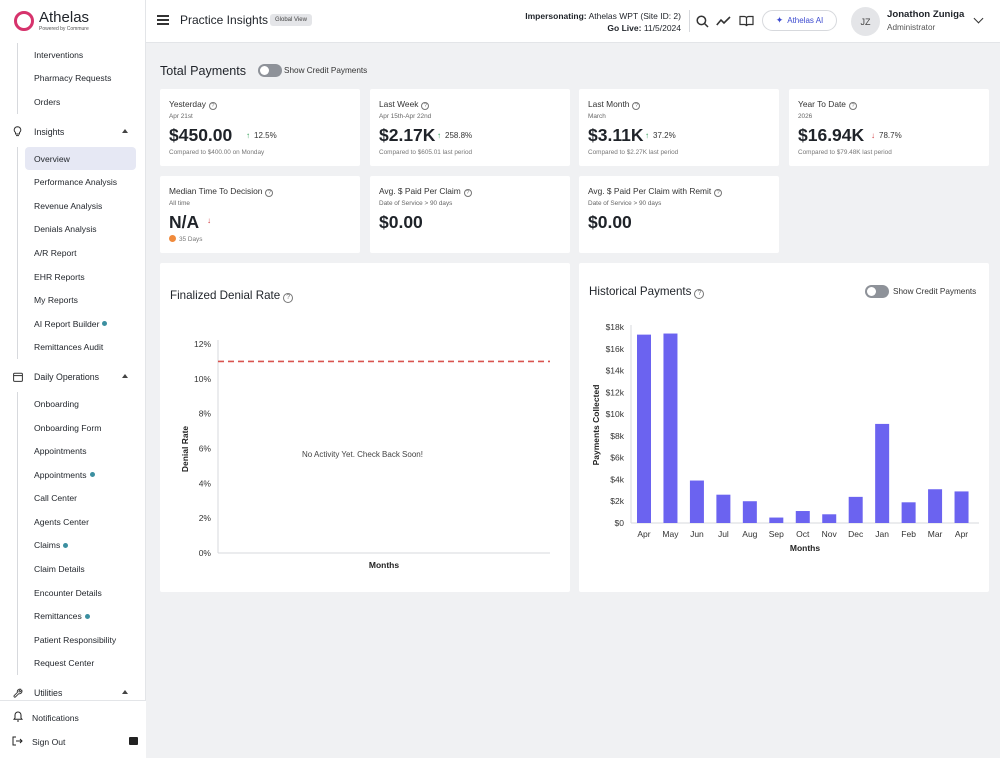  What do you see at coordinates (65, 229) in the screenshot?
I see `sidebar-item-denials-analysis: Denials Analysis` at bounding box center [65, 229].